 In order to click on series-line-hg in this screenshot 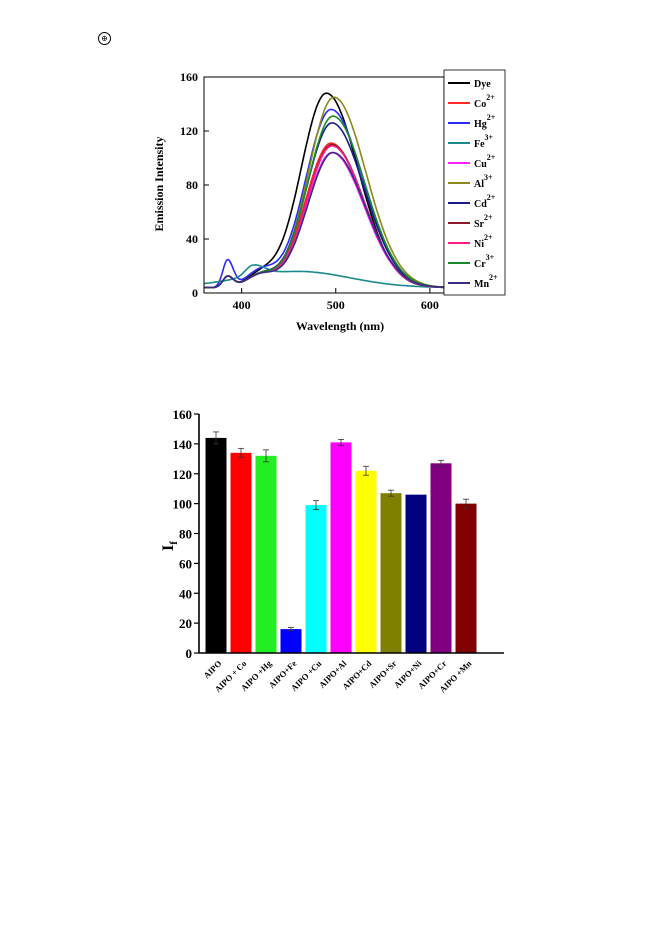, I will do `click(324, 198)`.